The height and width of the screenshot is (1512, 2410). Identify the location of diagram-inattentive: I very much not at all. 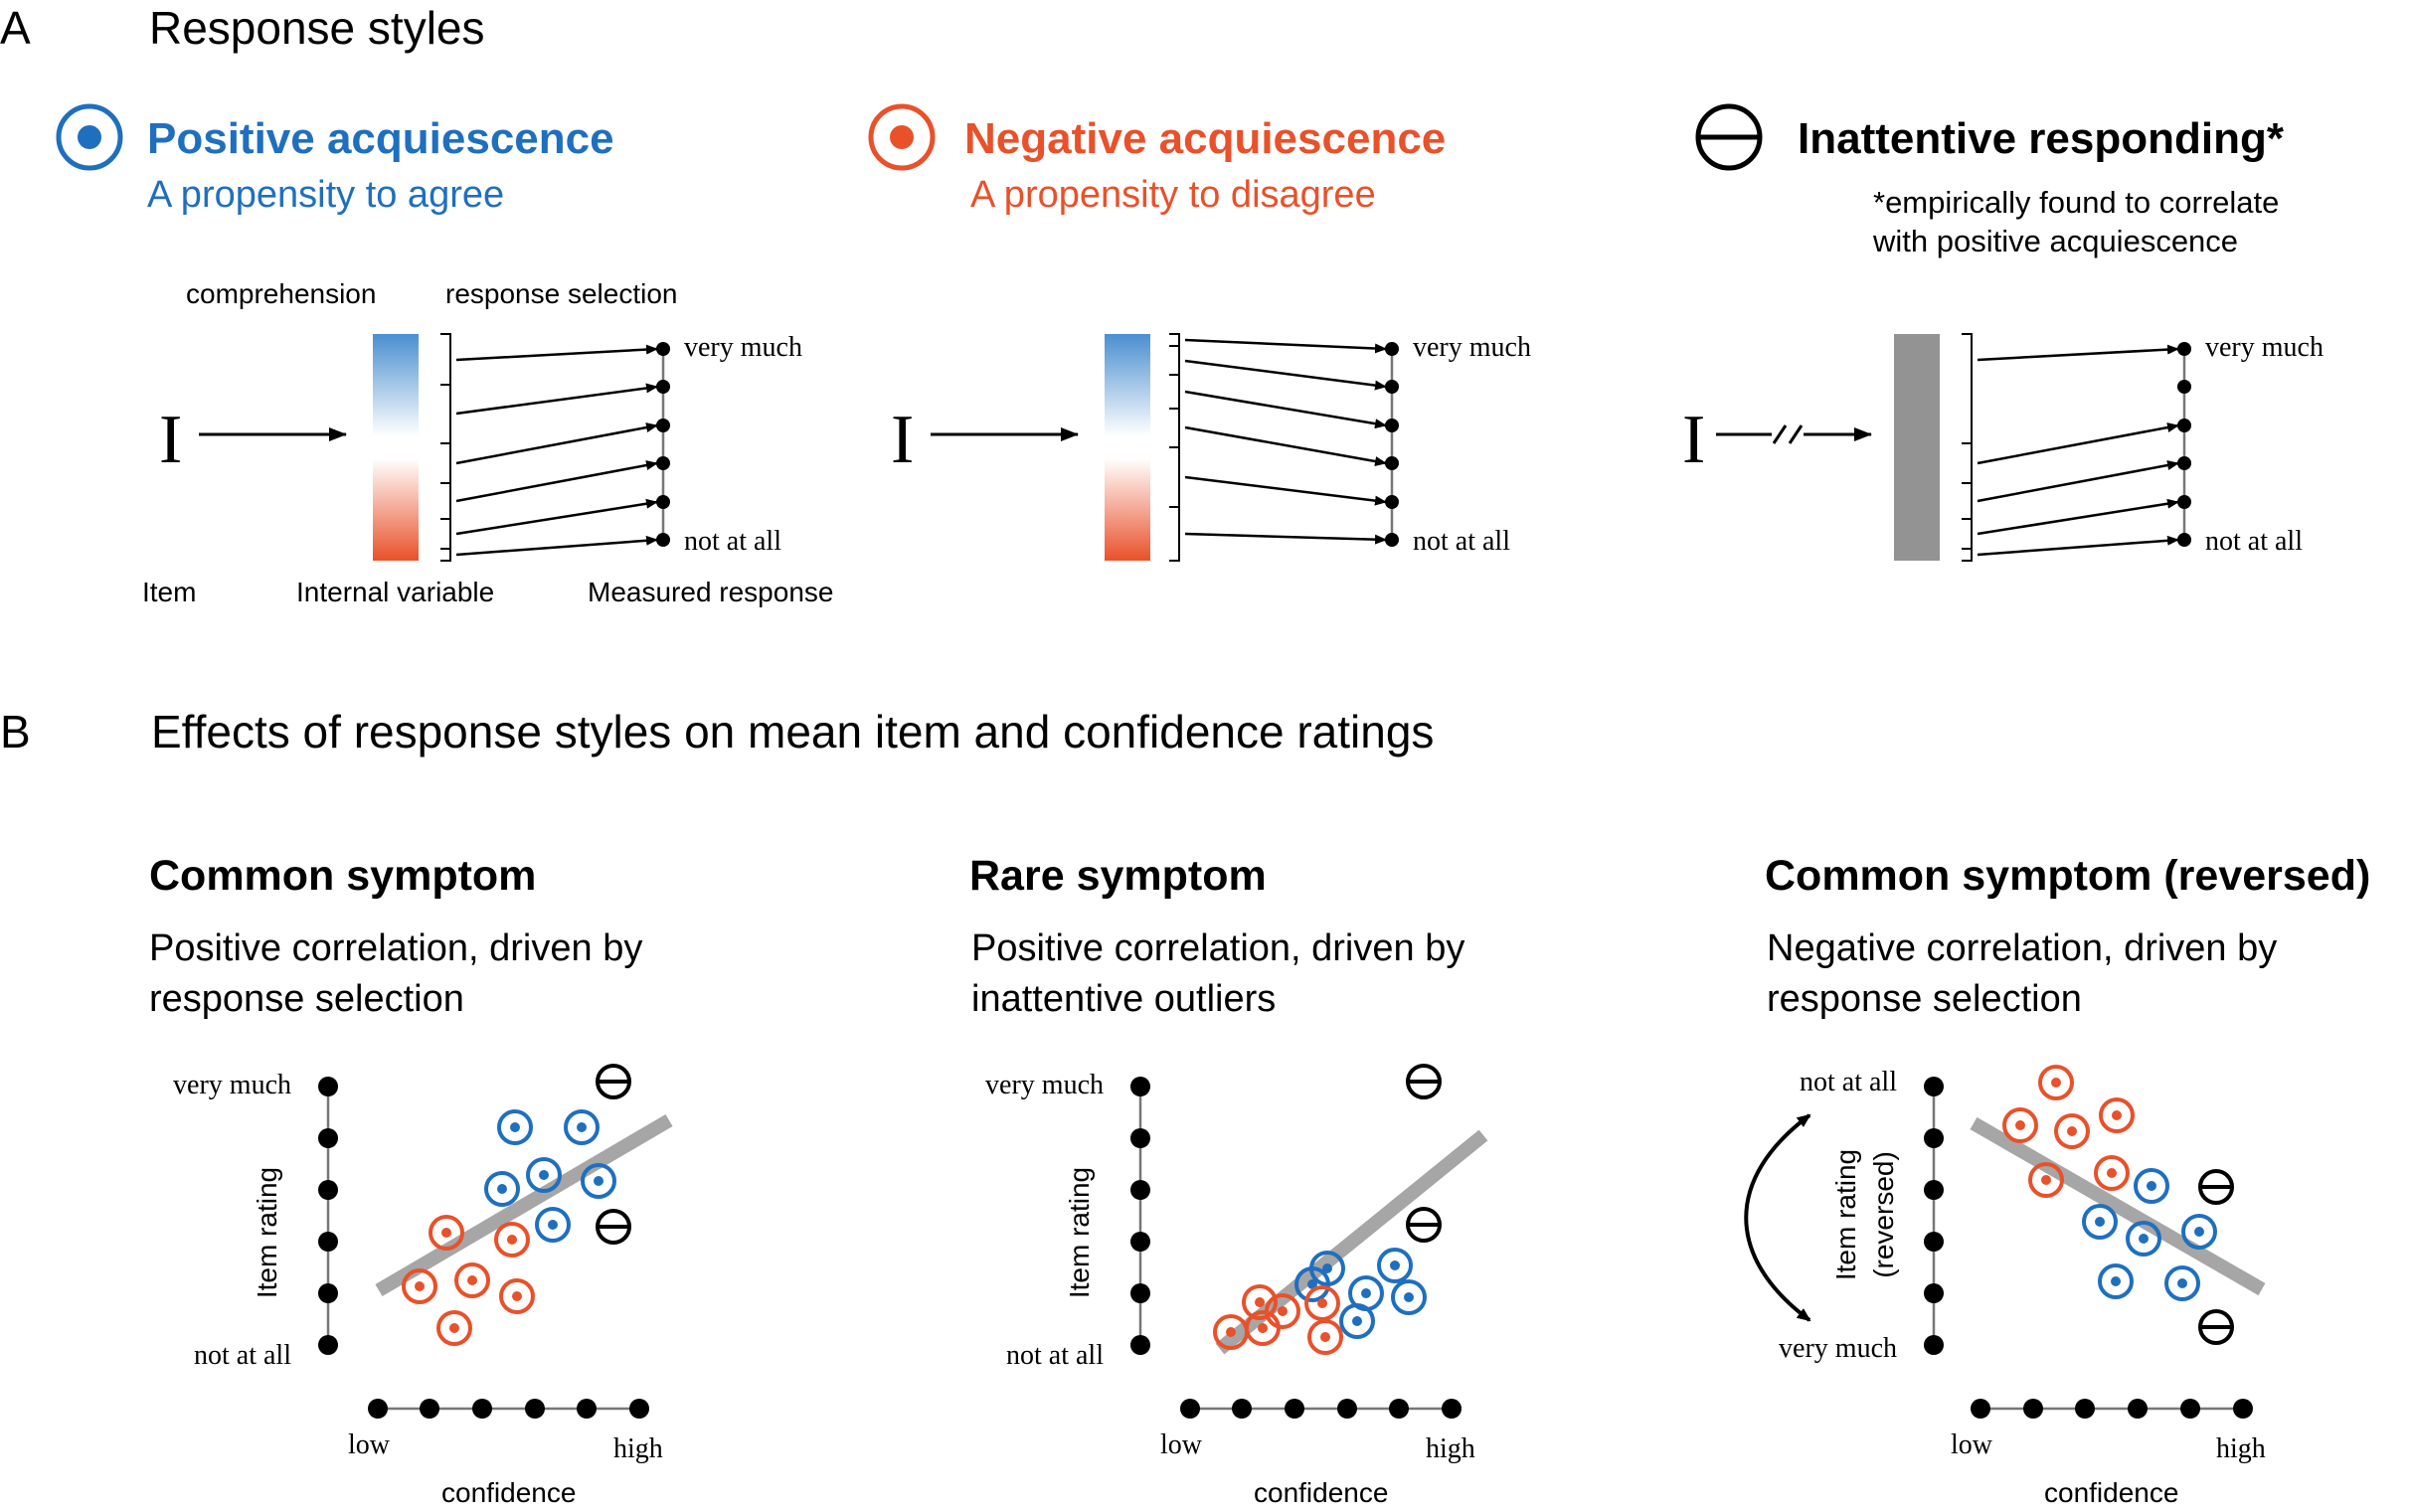
(2003, 447).